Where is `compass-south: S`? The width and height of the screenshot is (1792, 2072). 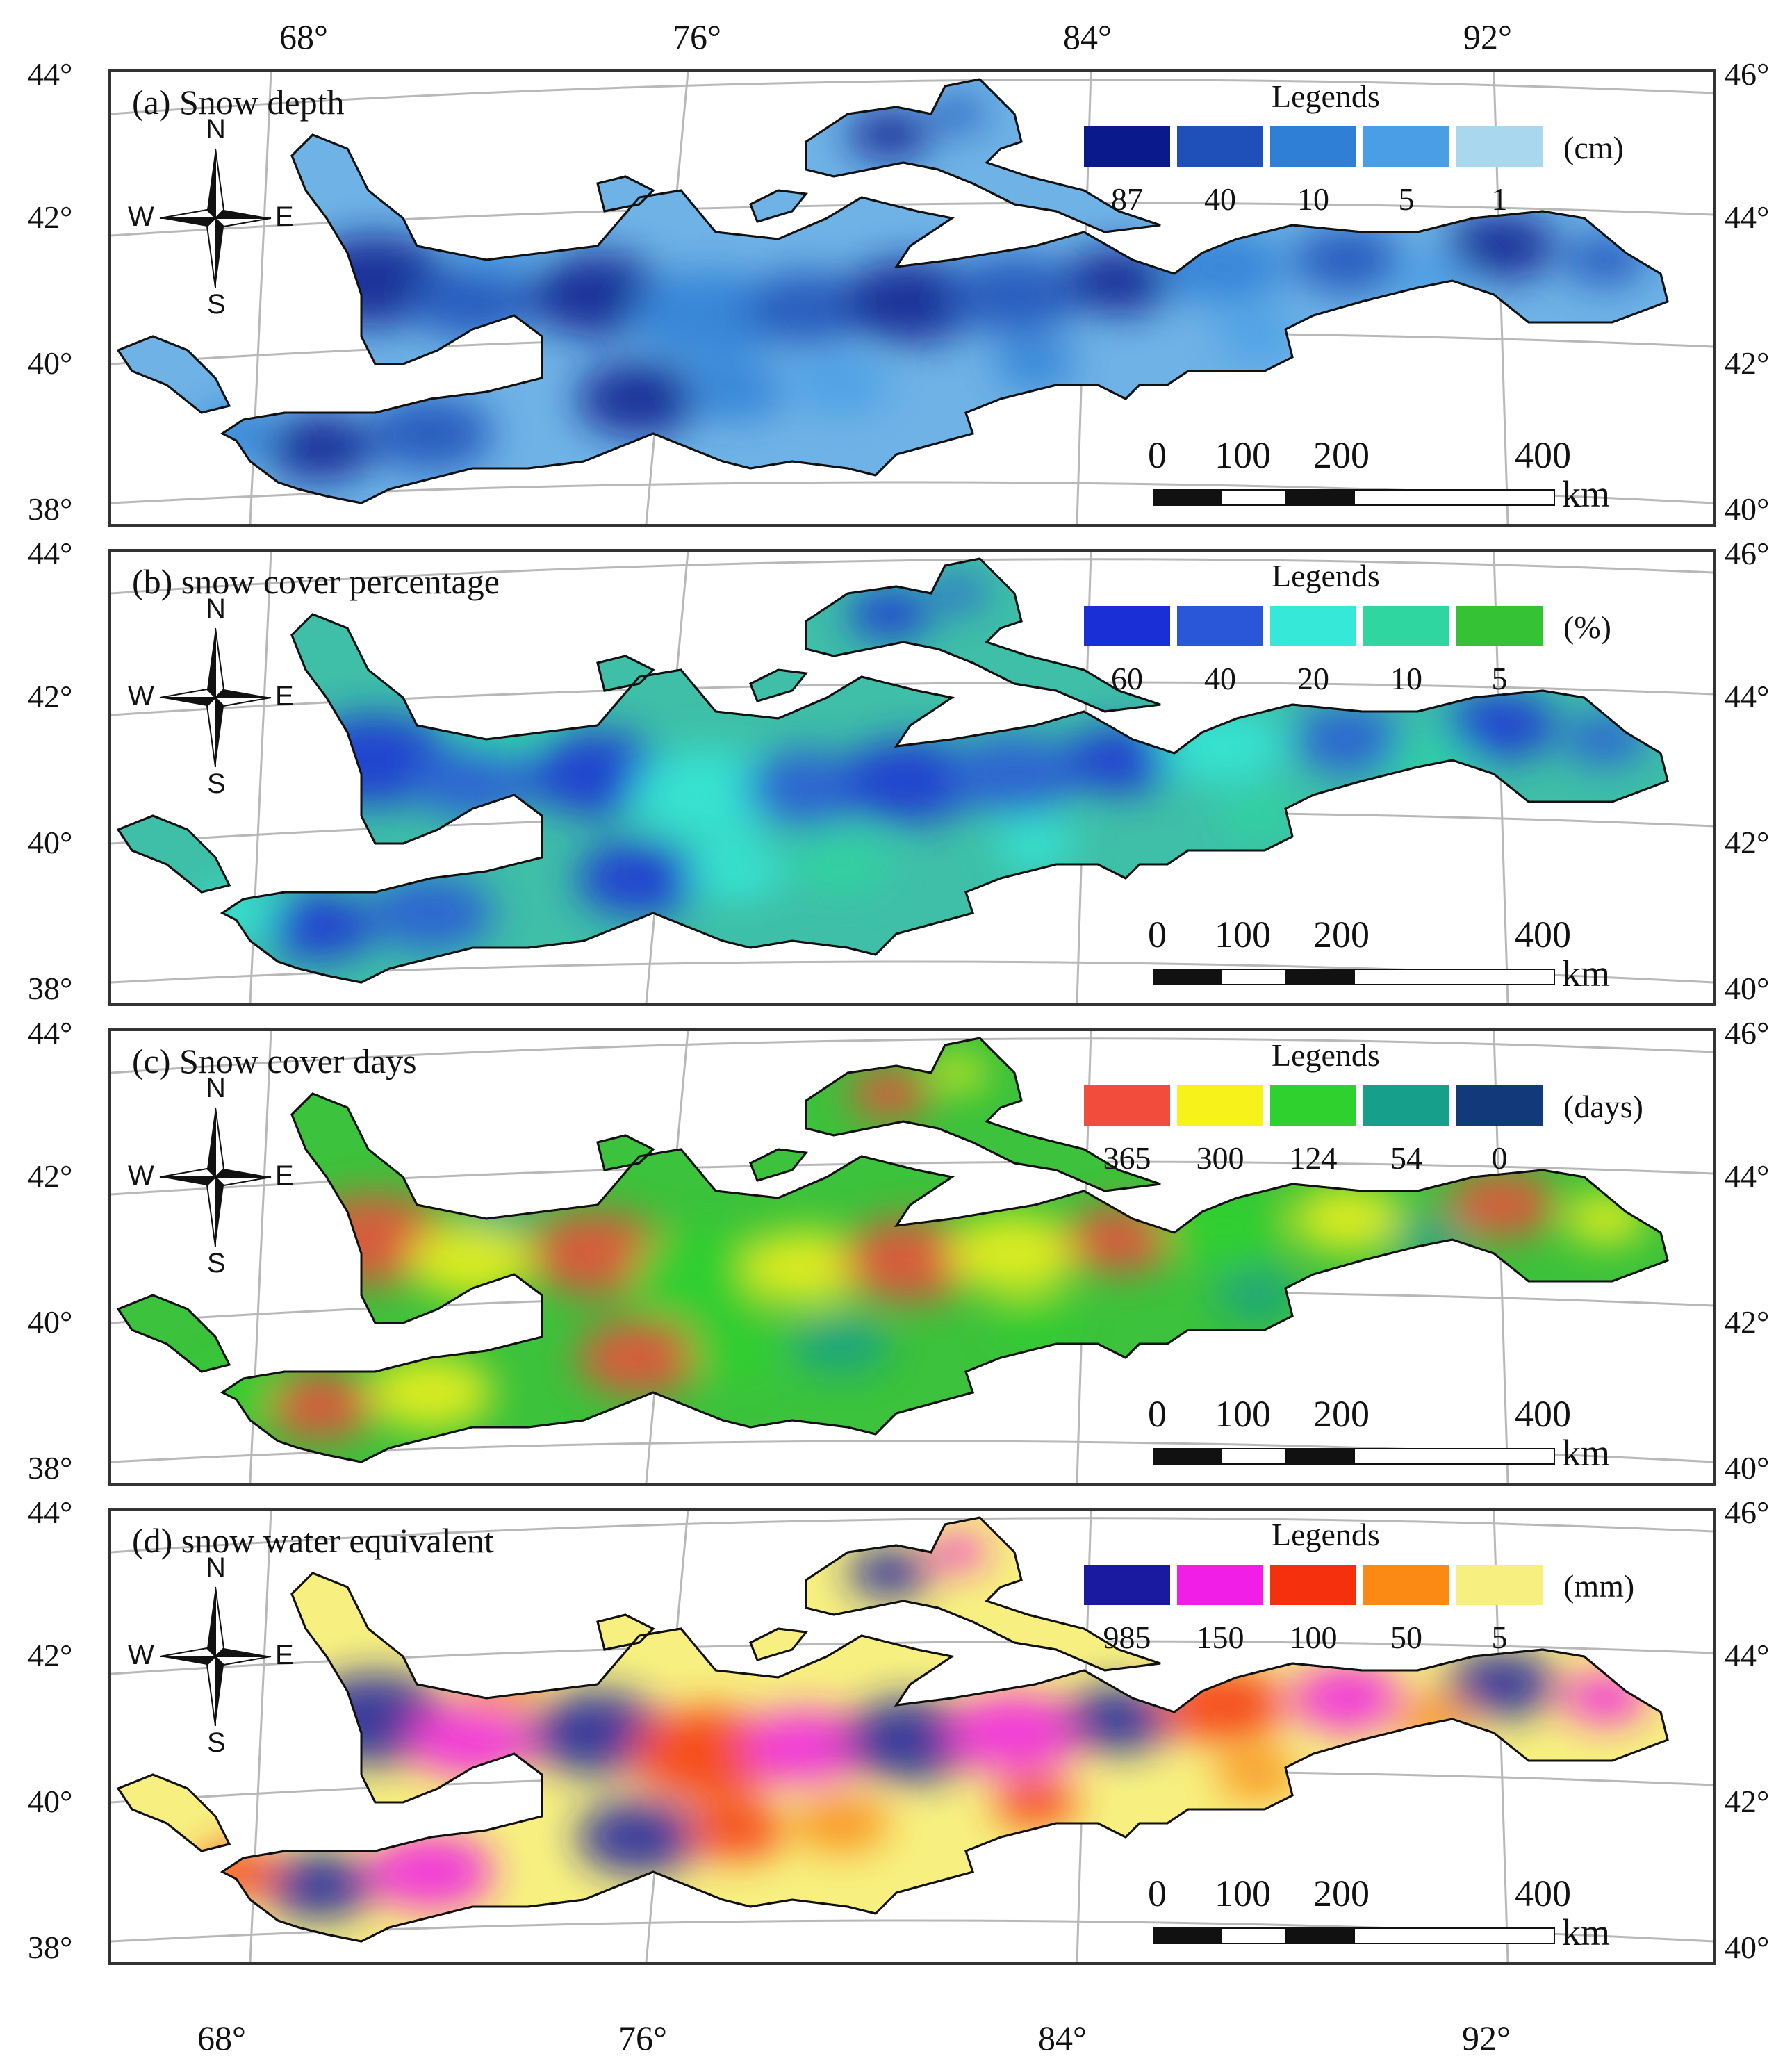 compass-south: S is located at coordinates (217, 1263).